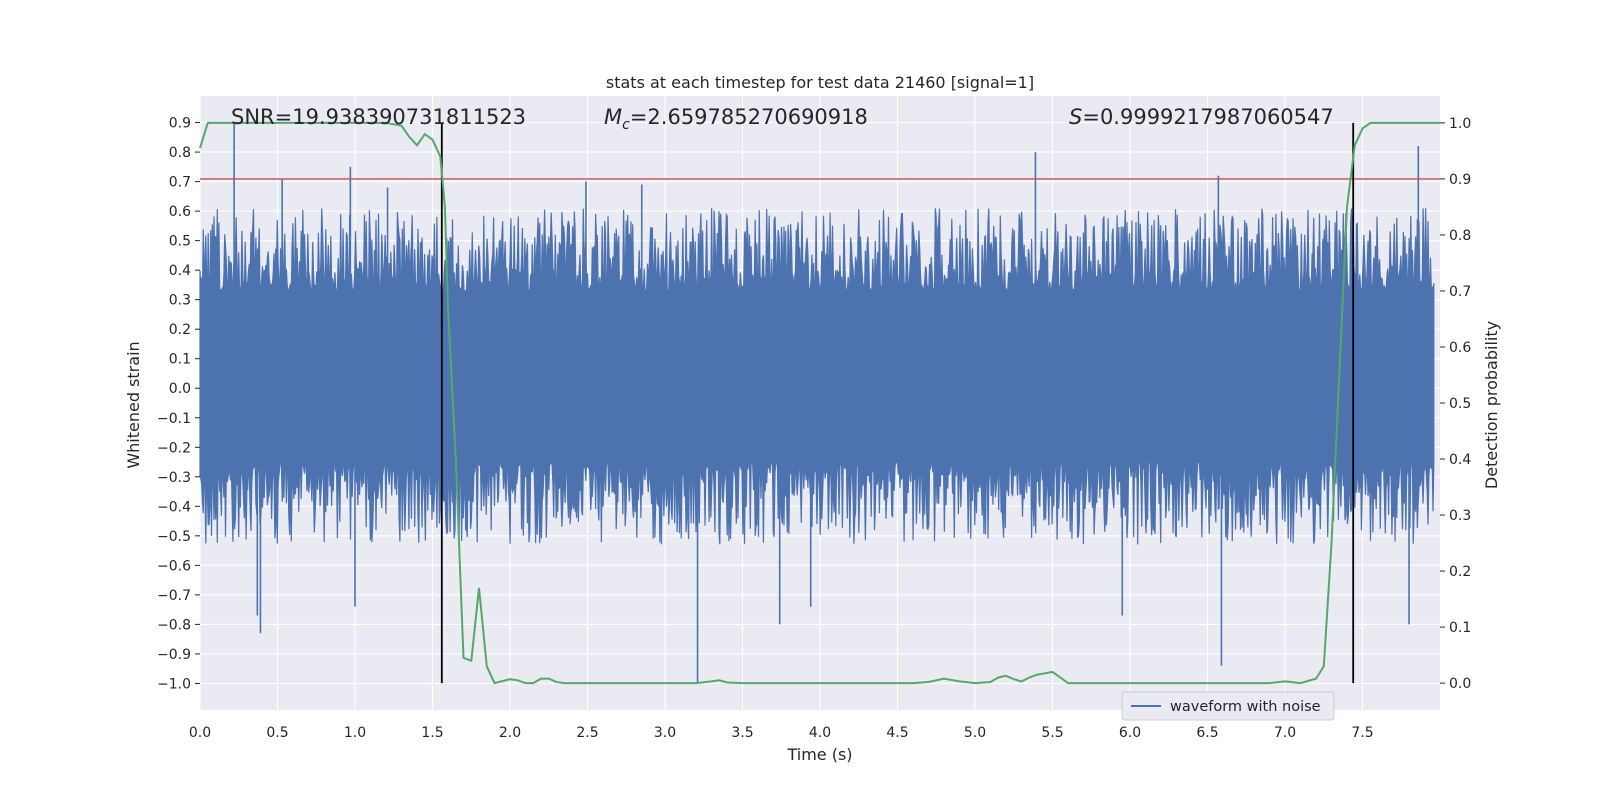  Describe the element at coordinates (180, 153) in the screenshot. I see `y-tick-label: 0.8` at that location.